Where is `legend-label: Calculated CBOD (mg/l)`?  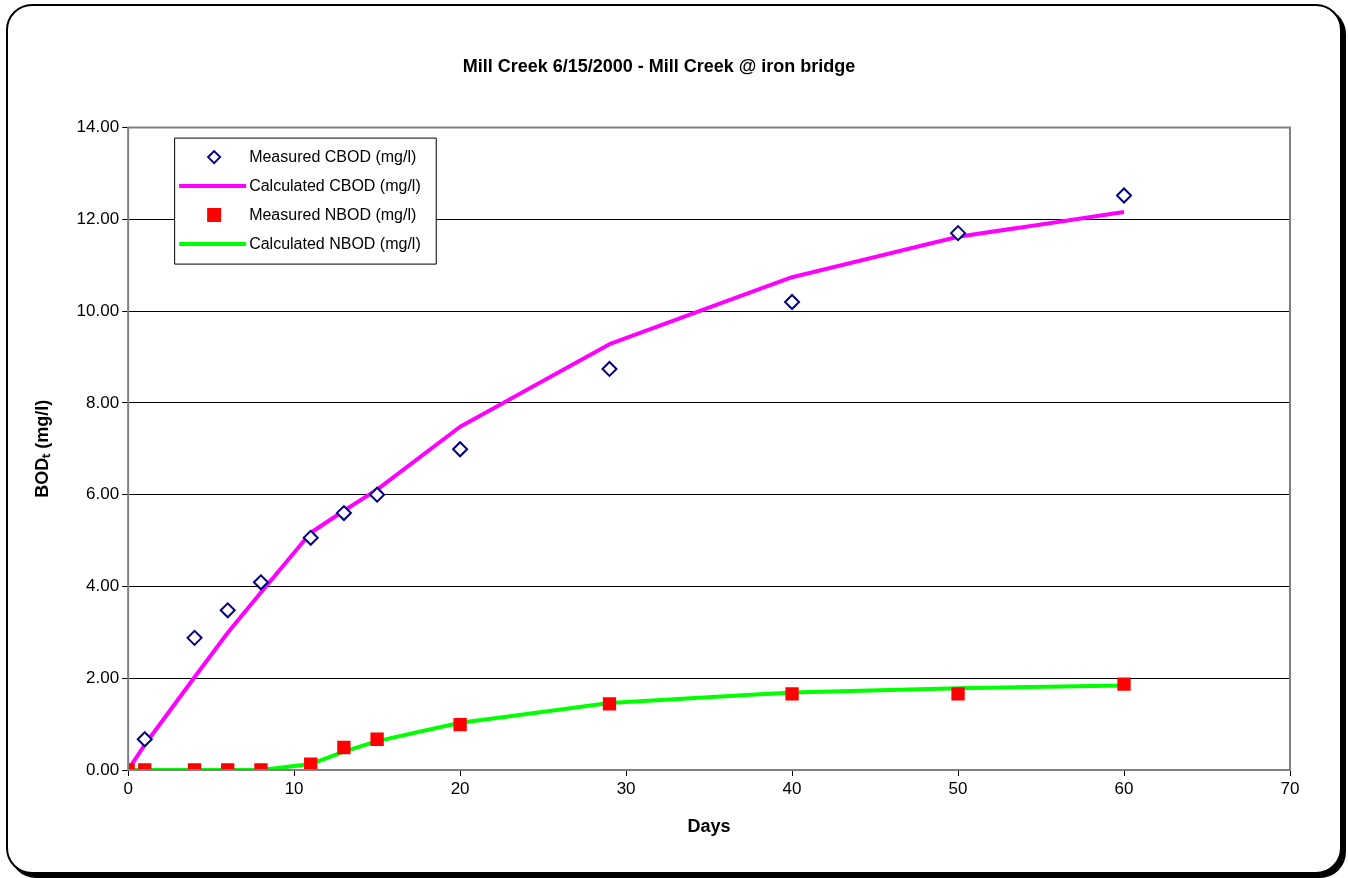 legend-label: Calculated CBOD (mg/l) is located at coordinates (335, 185).